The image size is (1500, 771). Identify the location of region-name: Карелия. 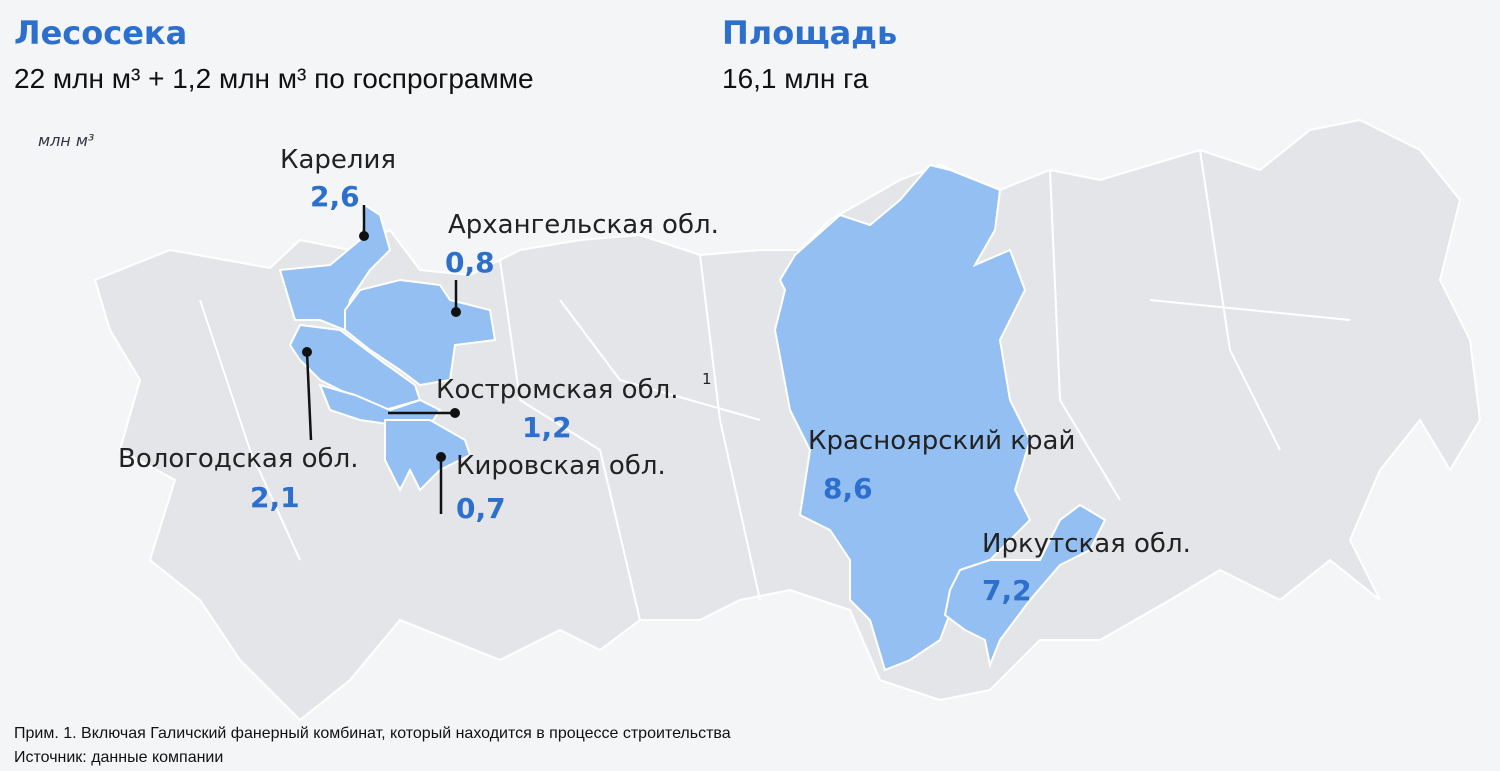
(338, 160).